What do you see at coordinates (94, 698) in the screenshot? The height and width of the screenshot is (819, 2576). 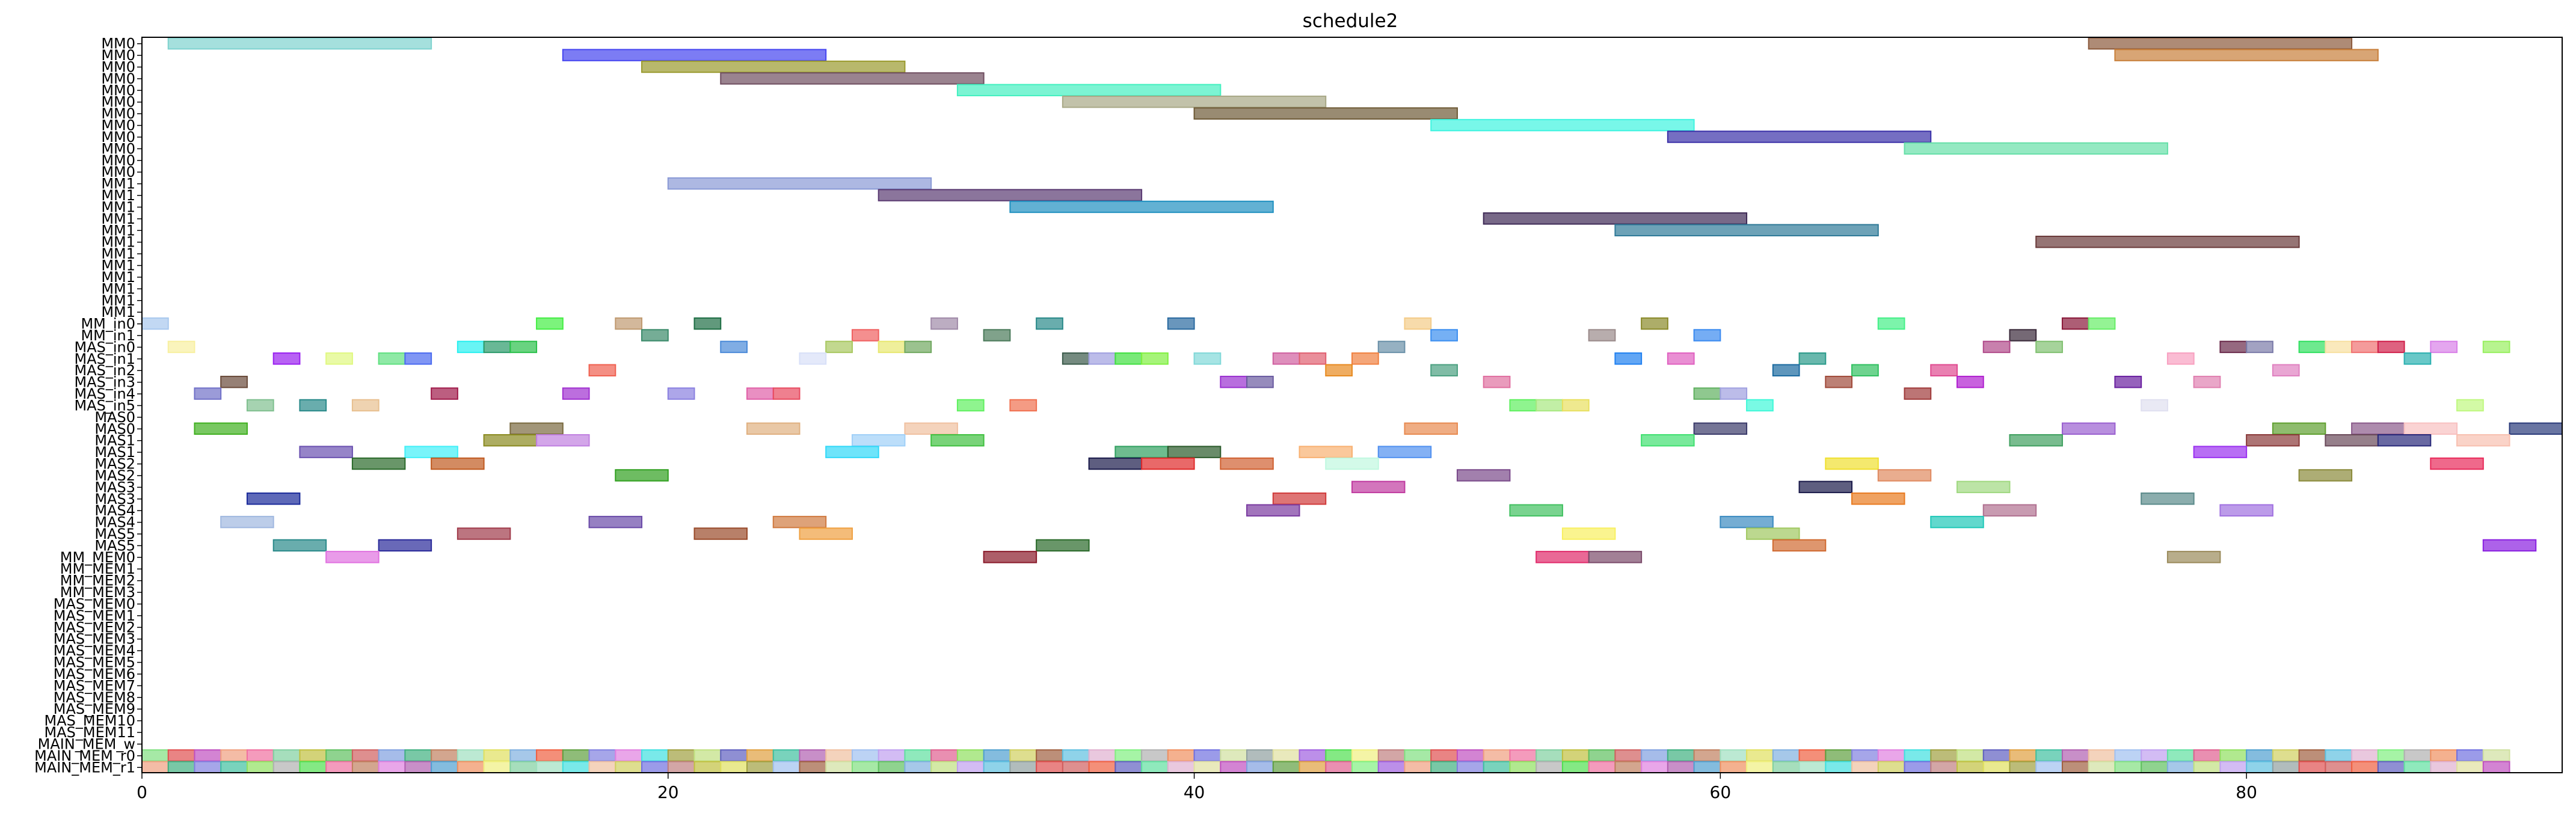 I see `y-tick-label: MAS_MEM8` at bounding box center [94, 698].